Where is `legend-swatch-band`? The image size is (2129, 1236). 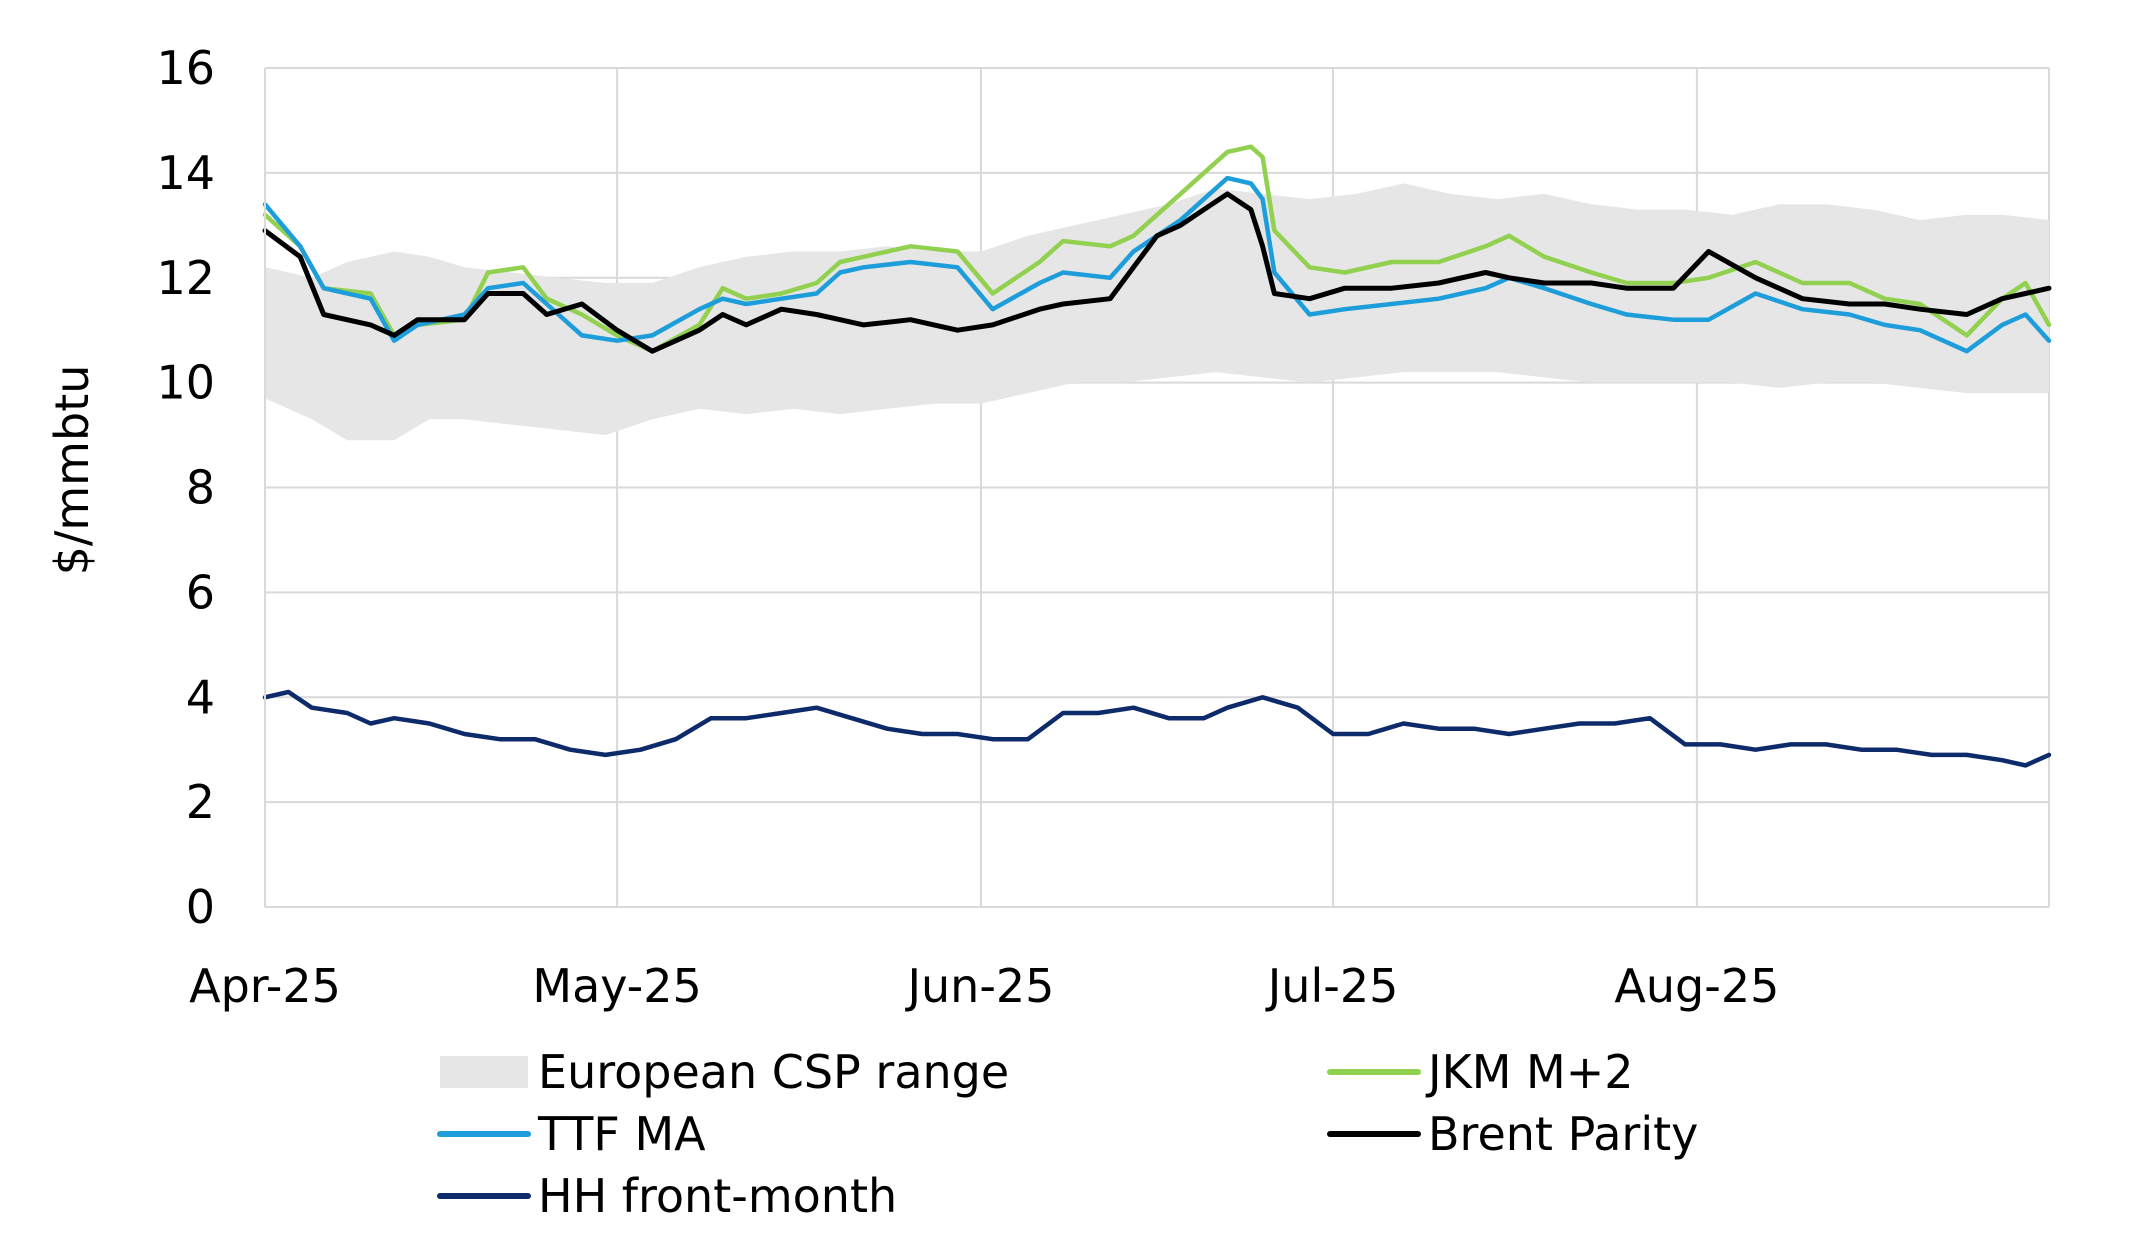 legend-swatch-band is located at coordinates (484, 1072).